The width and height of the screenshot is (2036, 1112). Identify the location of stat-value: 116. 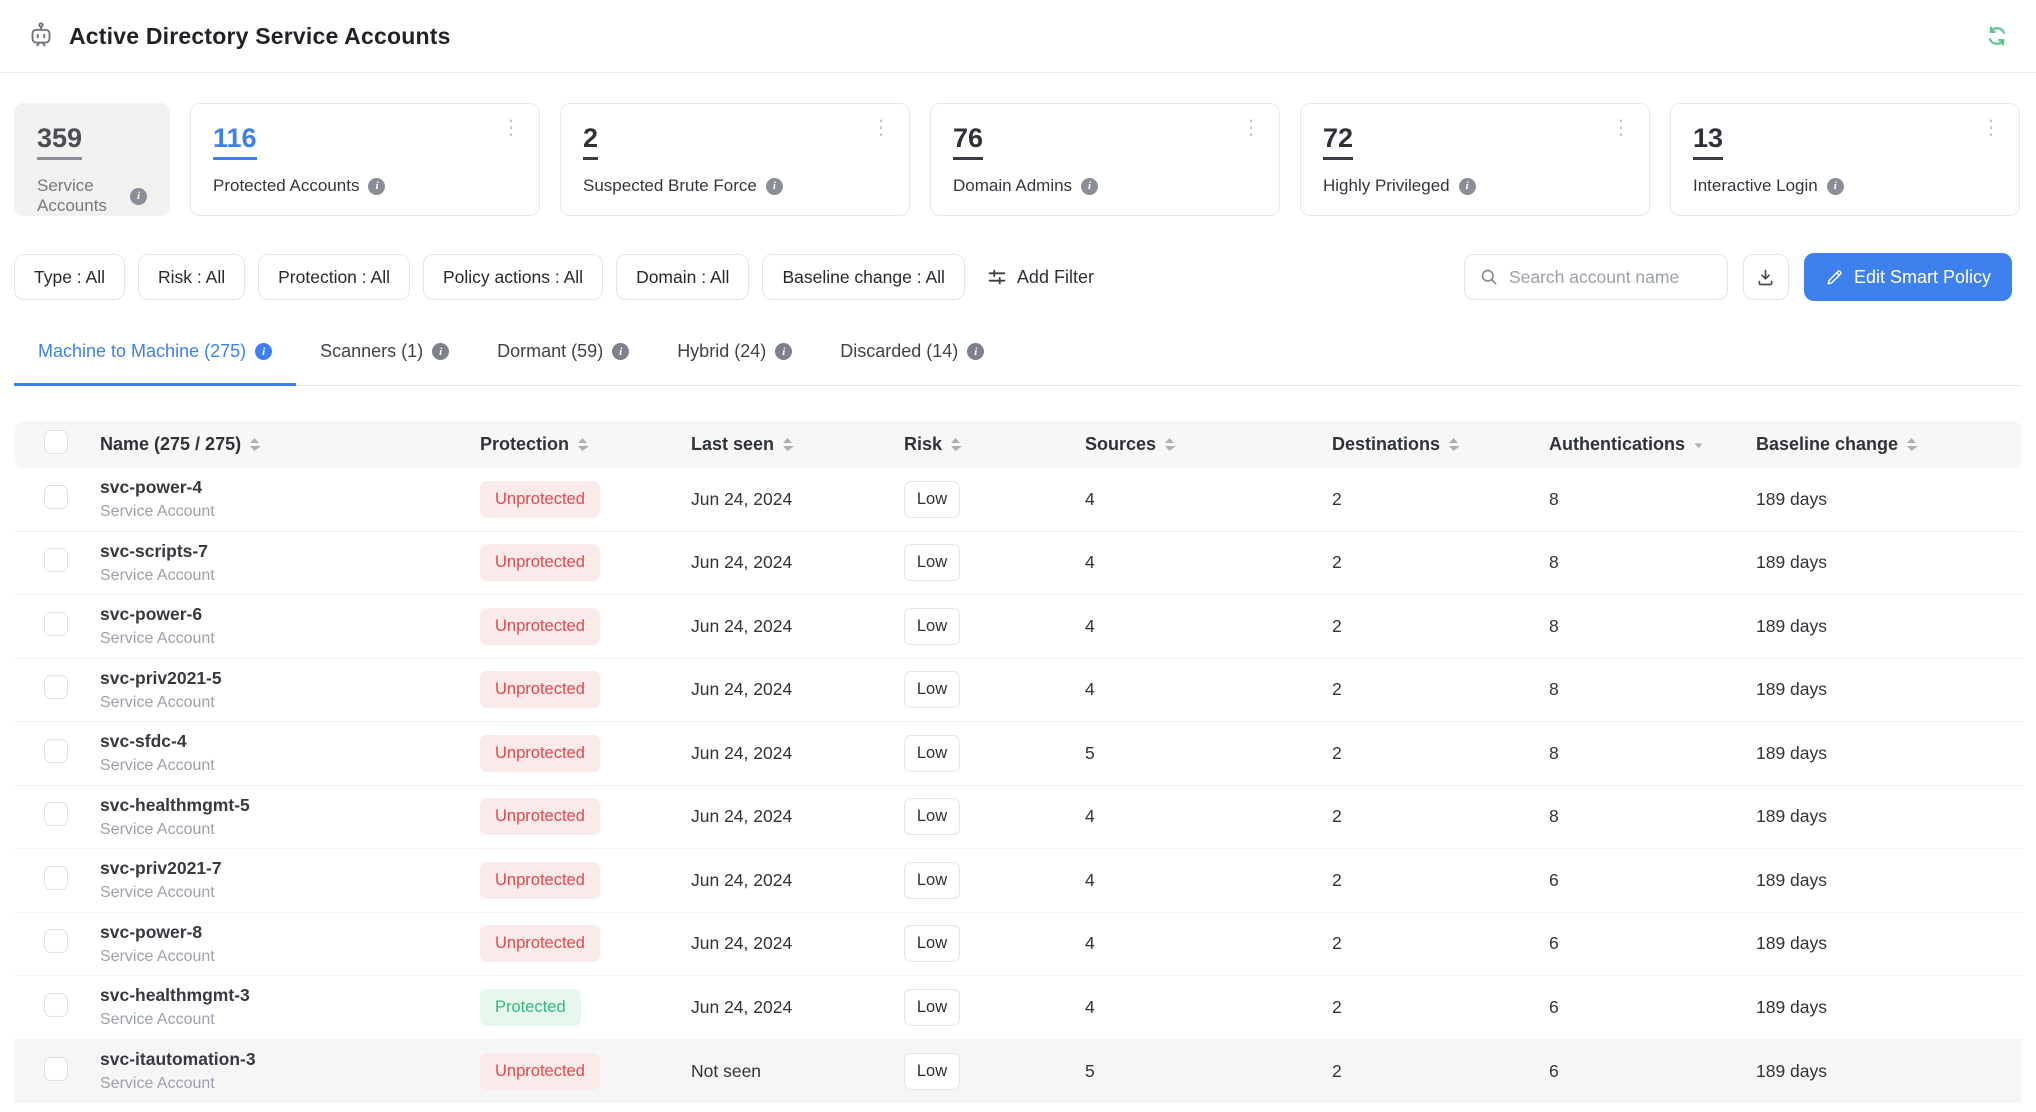
(235, 142).